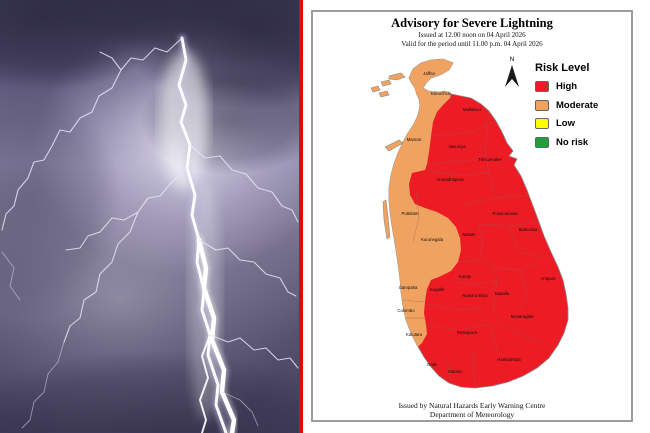 This screenshot has width=650, height=433. I want to click on legend-item: Moderate, so click(583, 105).